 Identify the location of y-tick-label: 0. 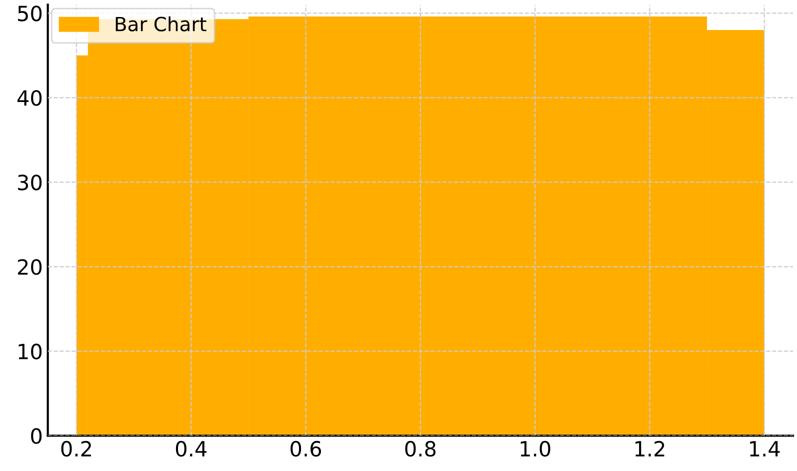
(36, 436).